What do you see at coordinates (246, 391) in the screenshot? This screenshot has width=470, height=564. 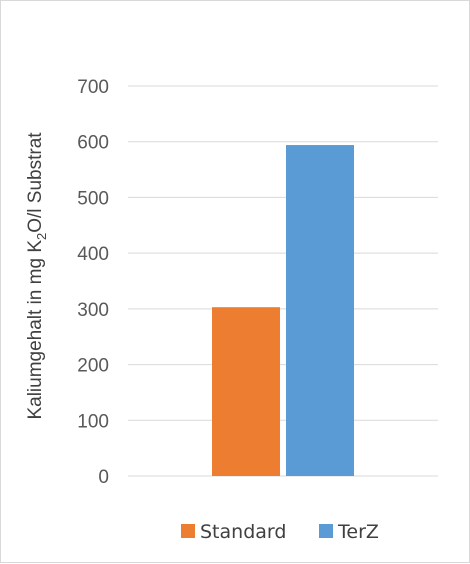 I see `bar-standard` at bounding box center [246, 391].